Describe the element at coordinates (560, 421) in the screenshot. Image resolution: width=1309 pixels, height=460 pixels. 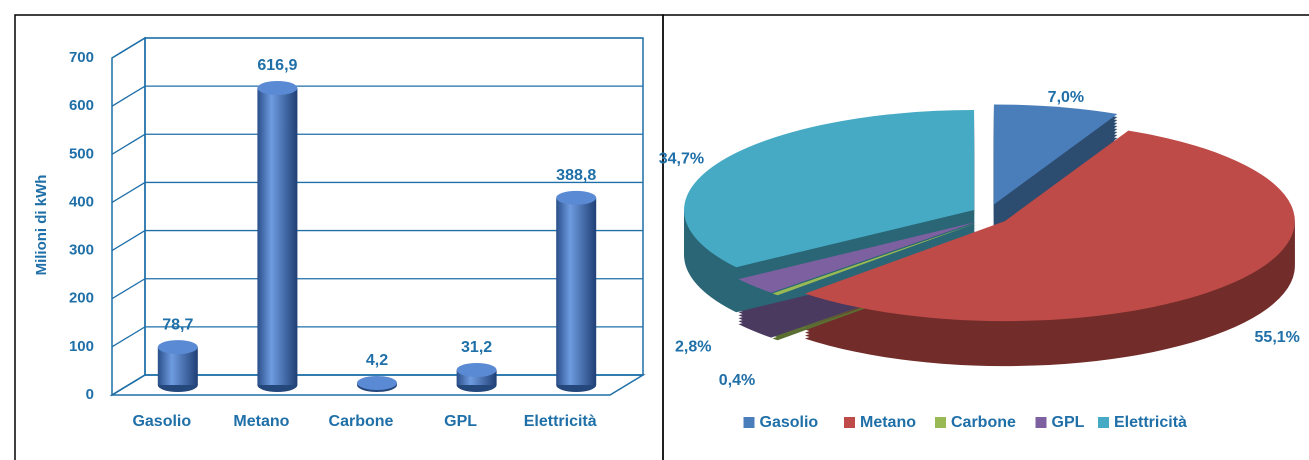
I see `x-tick-label: Elettricità` at that location.